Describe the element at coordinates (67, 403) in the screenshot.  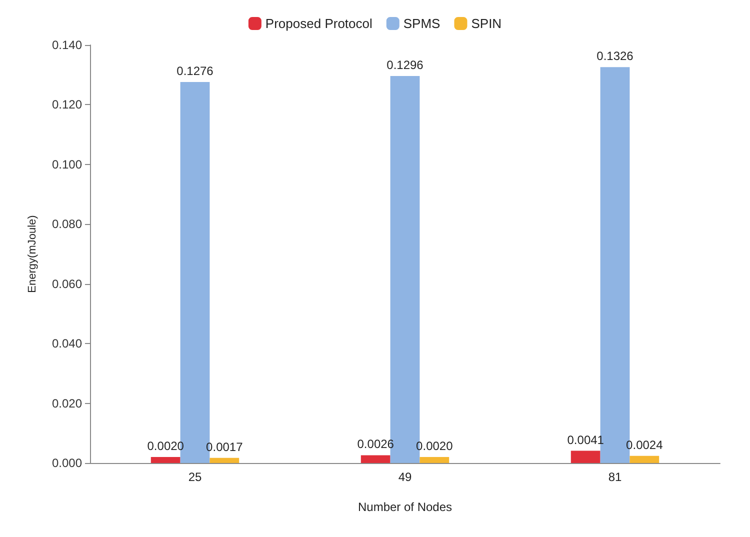
I see `y-tick-label: 0.020` at that location.